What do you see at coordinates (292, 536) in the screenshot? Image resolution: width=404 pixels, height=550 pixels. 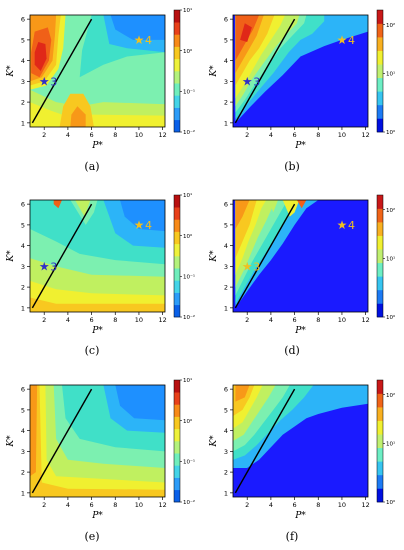 I see `panel-caption-f: (f)` at bounding box center [292, 536].